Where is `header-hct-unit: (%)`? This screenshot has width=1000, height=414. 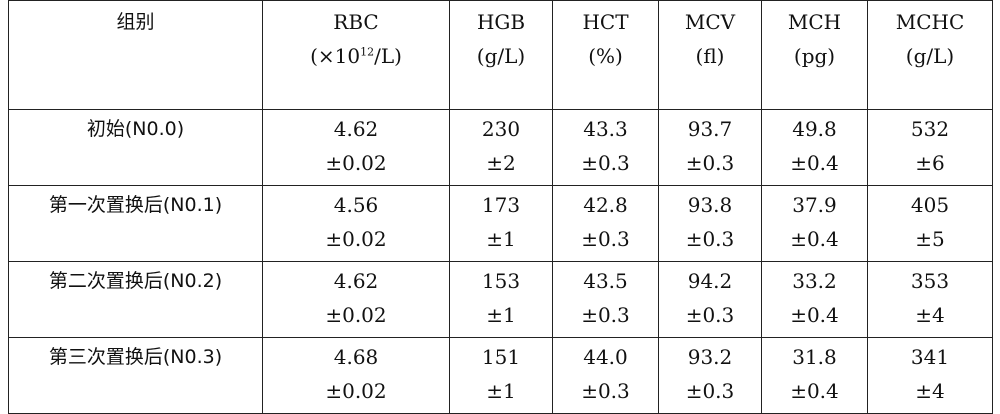
header-hct-unit: (%) is located at coordinates (605, 56).